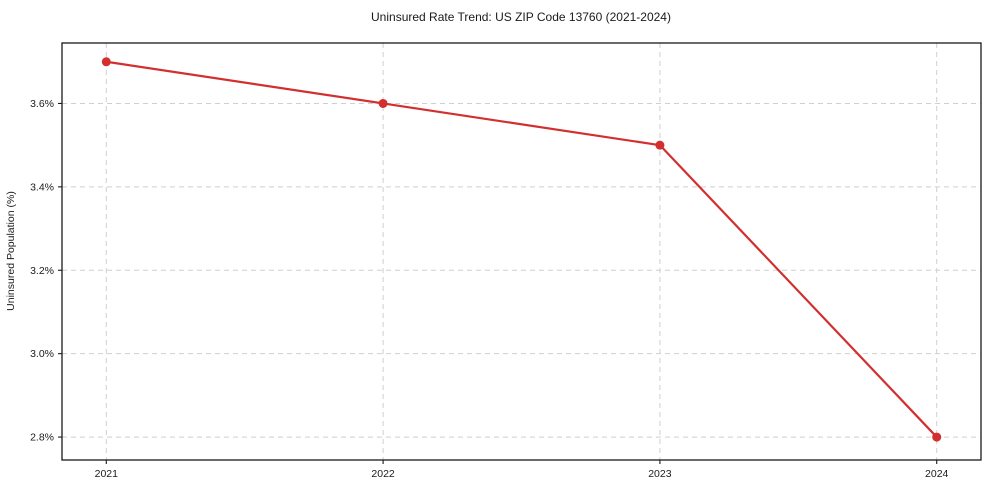 Image resolution: width=989 pixels, height=490 pixels. I want to click on y-tick-label: 3.2%, so click(42, 271).